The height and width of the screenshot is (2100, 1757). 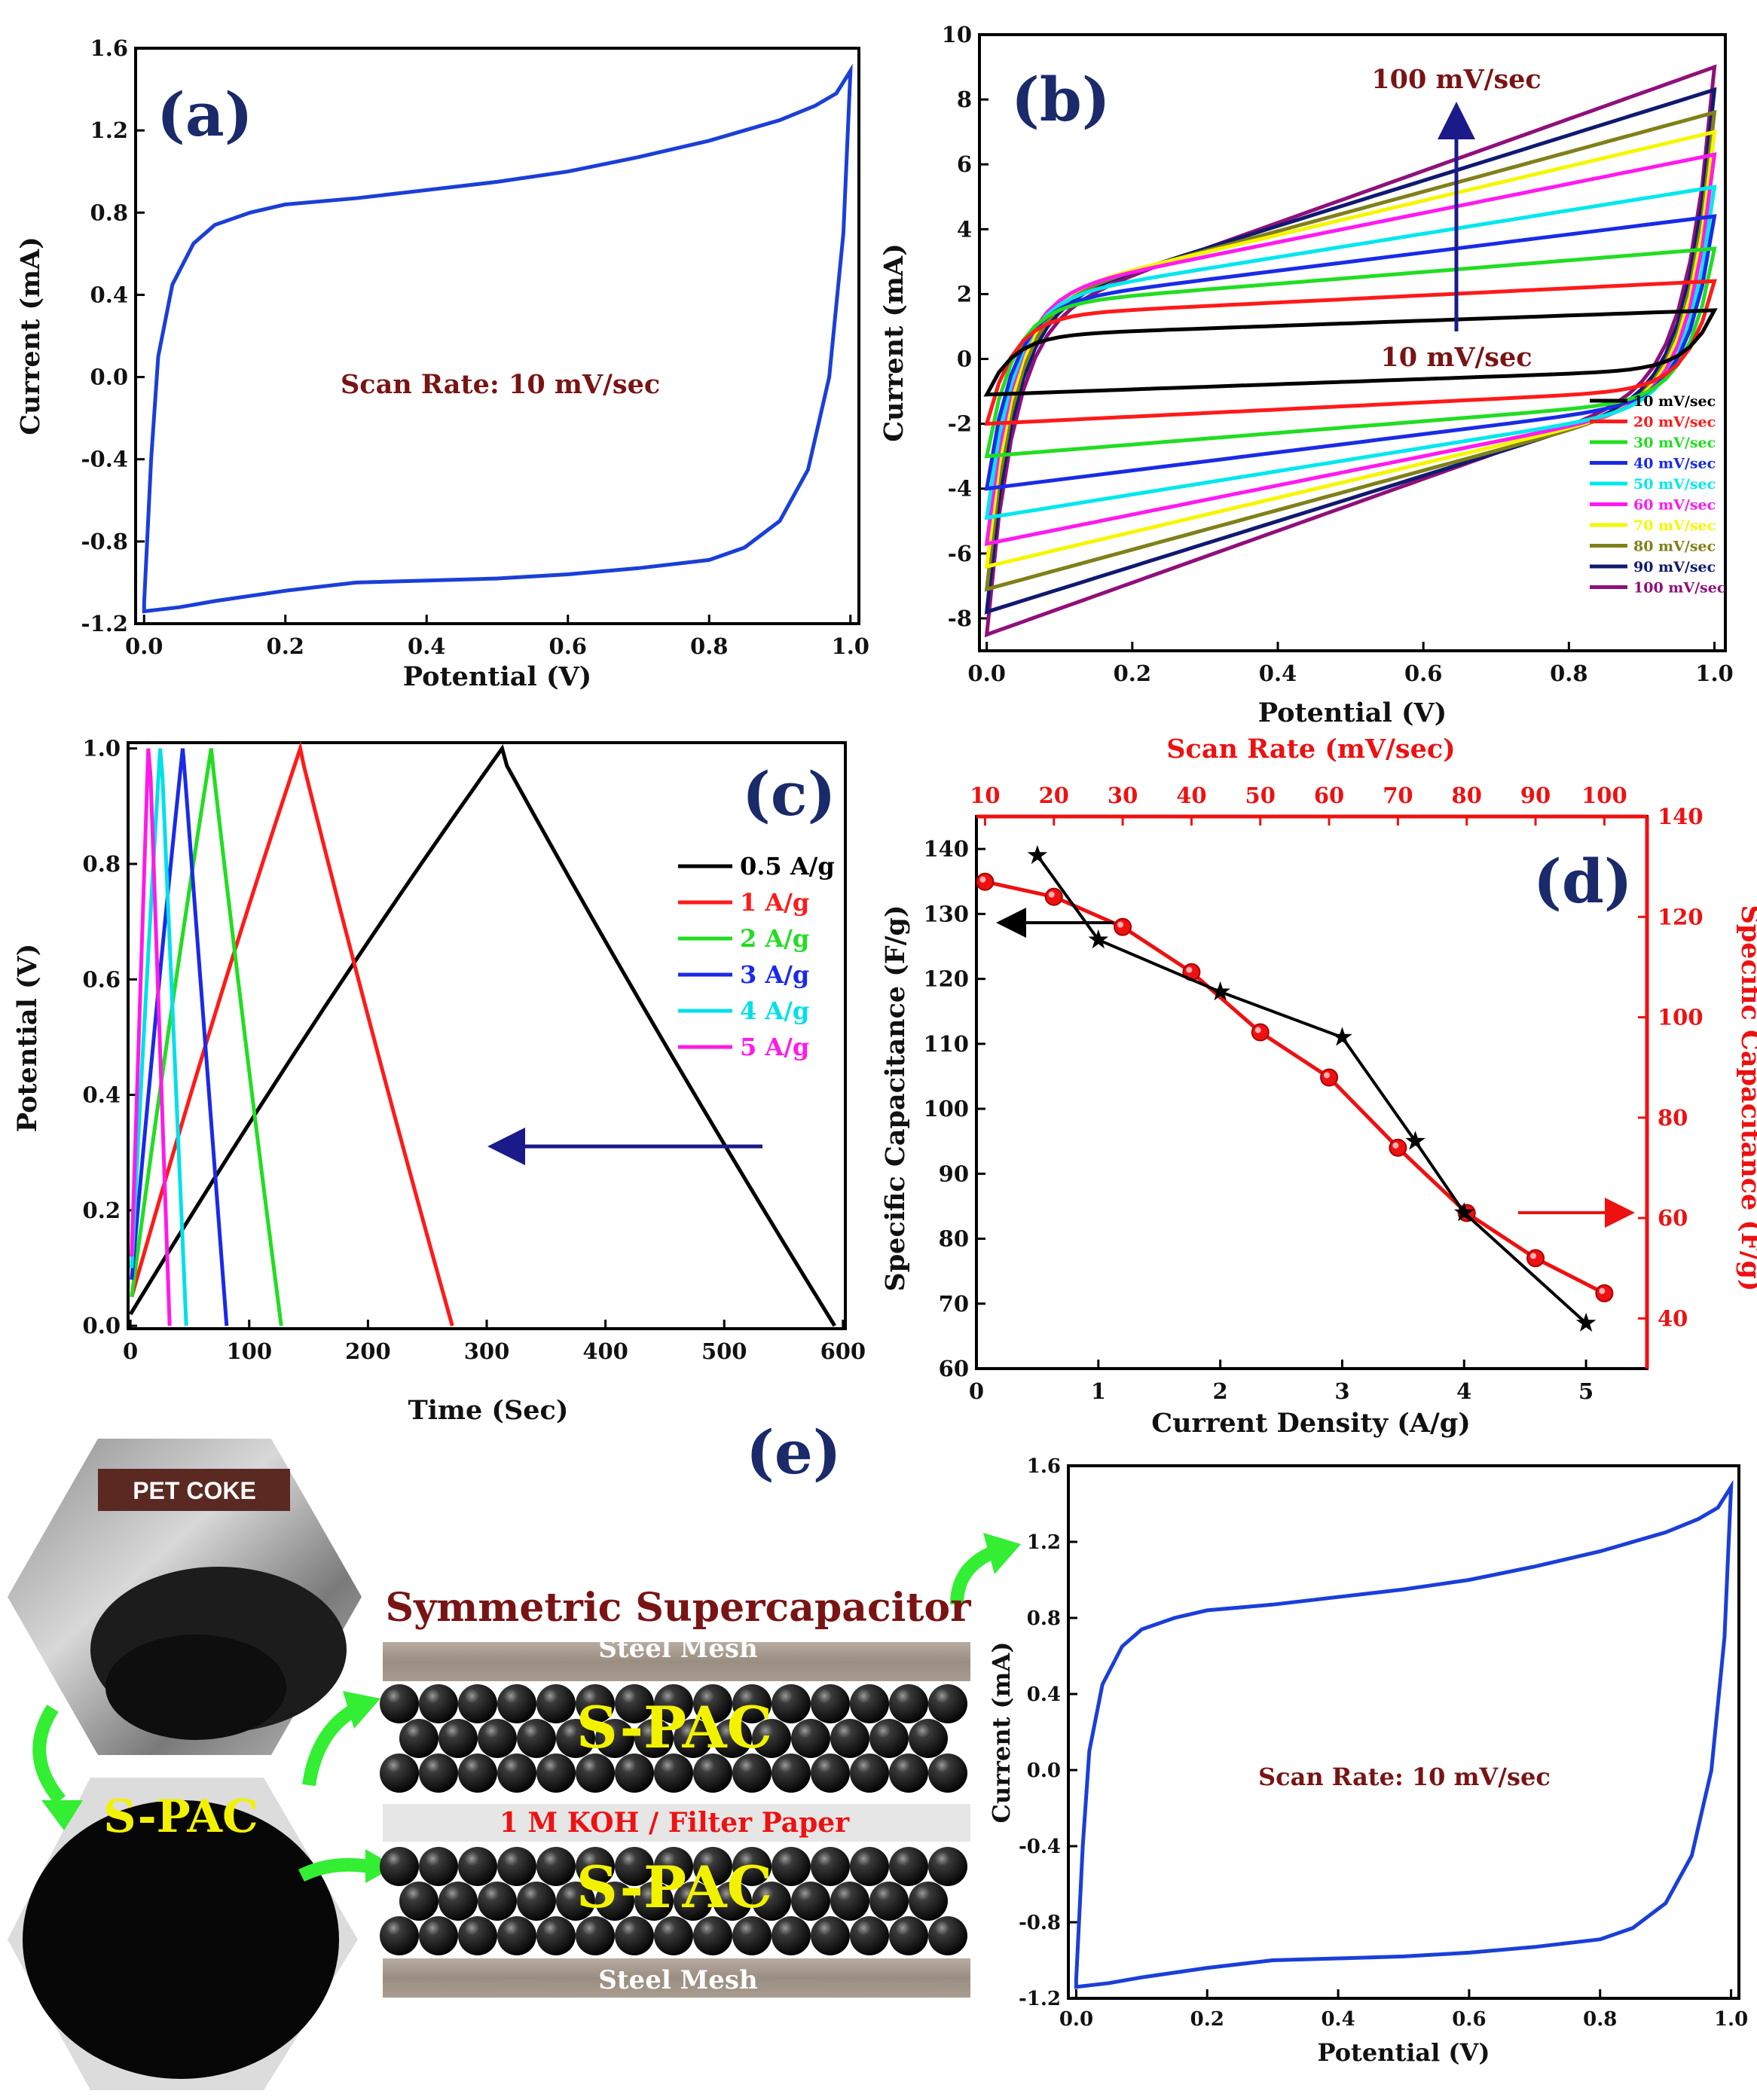 What do you see at coordinates (774, 1047) in the screenshot?
I see `legend-label: 5 A/g` at bounding box center [774, 1047].